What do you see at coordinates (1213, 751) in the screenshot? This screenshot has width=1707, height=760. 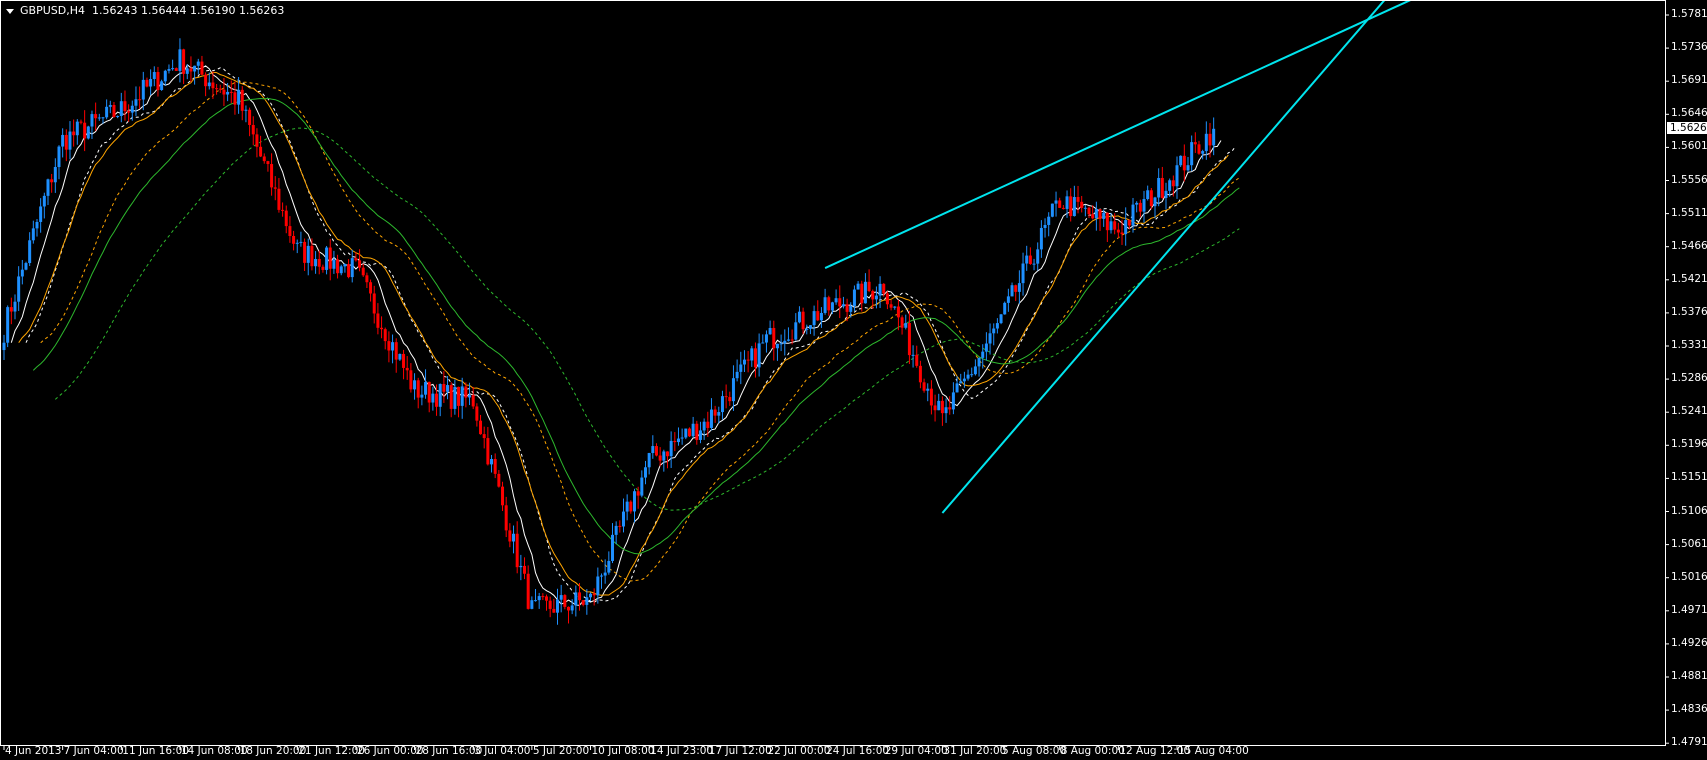 I see `x-tick-label: 15 Aug 04:00` at bounding box center [1213, 751].